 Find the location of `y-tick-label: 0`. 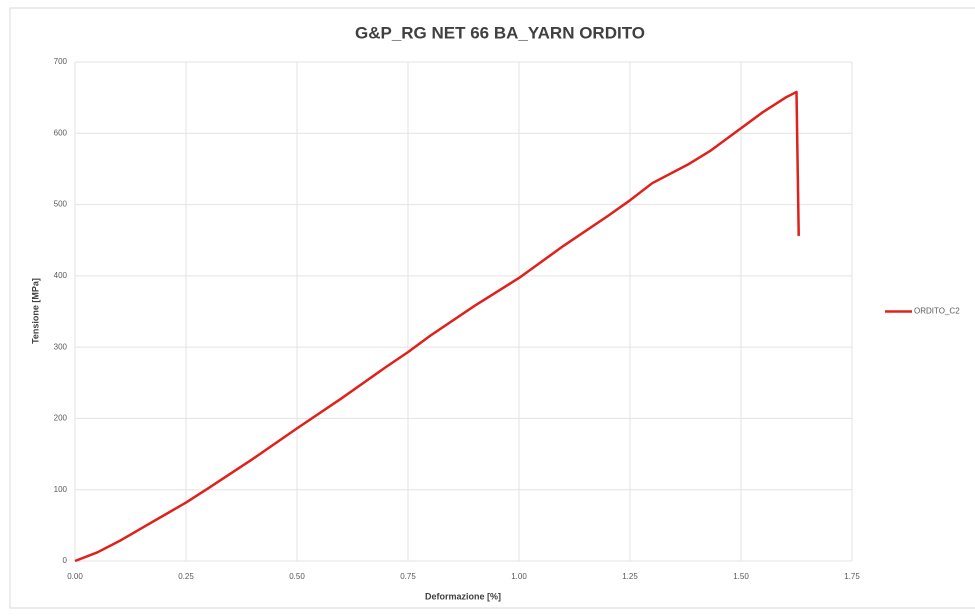

y-tick-label: 0 is located at coordinates (65, 560).